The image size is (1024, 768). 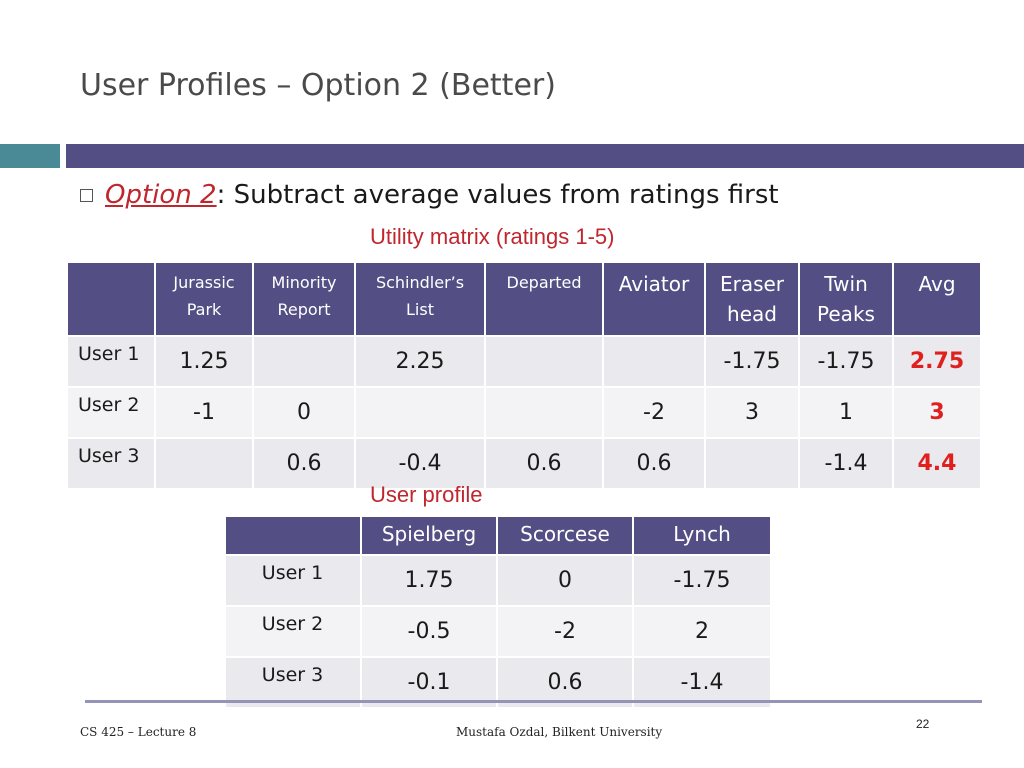 What do you see at coordinates (937, 360) in the screenshot?
I see `avg-cell: 2.75` at bounding box center [937, 360].